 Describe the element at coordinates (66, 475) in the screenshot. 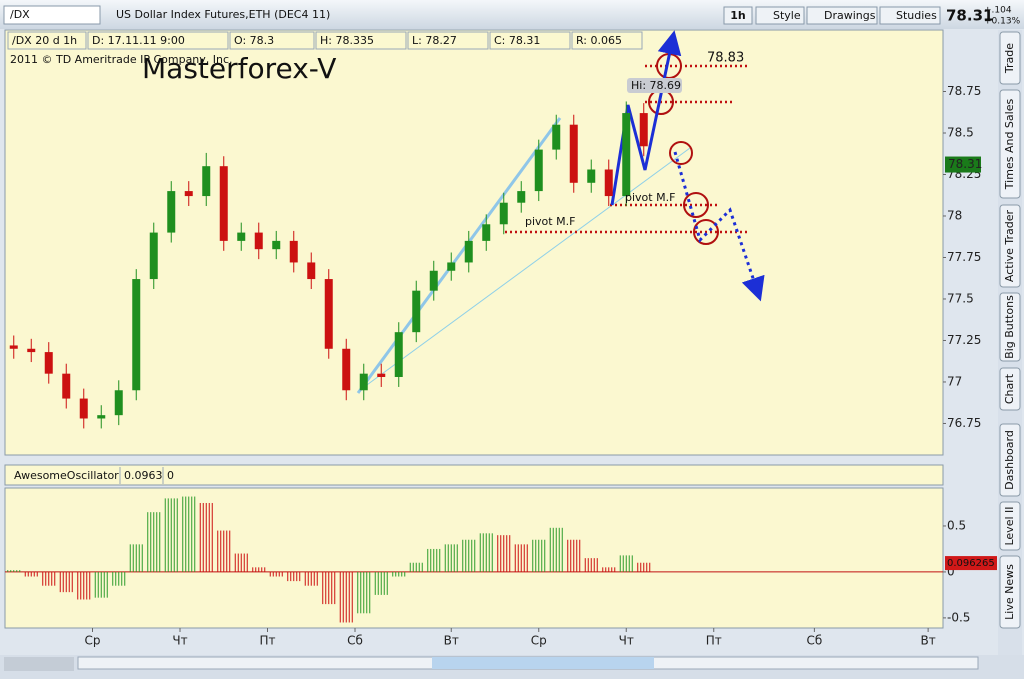

I see `study-title: AwesomeOscillator` at that location.